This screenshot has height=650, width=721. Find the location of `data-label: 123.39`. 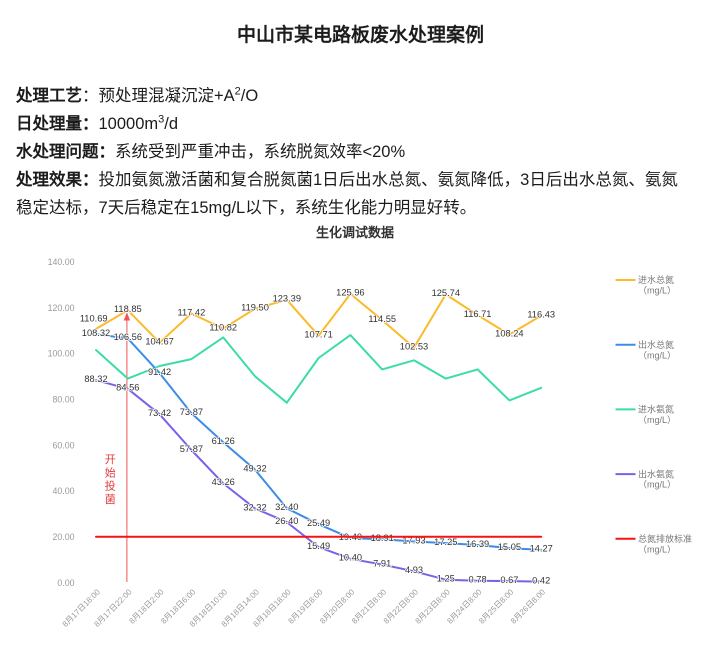

data-label: 123.39 is located at coordinates (287, 299).